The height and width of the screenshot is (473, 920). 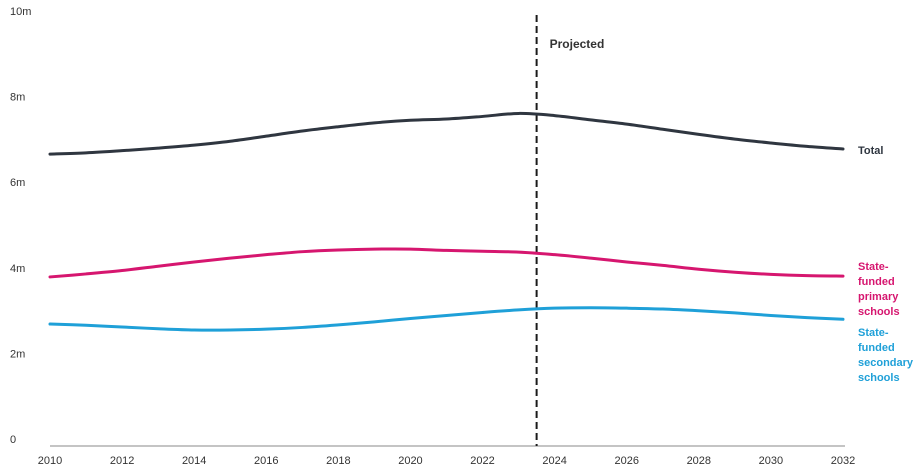 I want to click on series-line-state-funded-secondary-schools, so click(x=446, y=319).